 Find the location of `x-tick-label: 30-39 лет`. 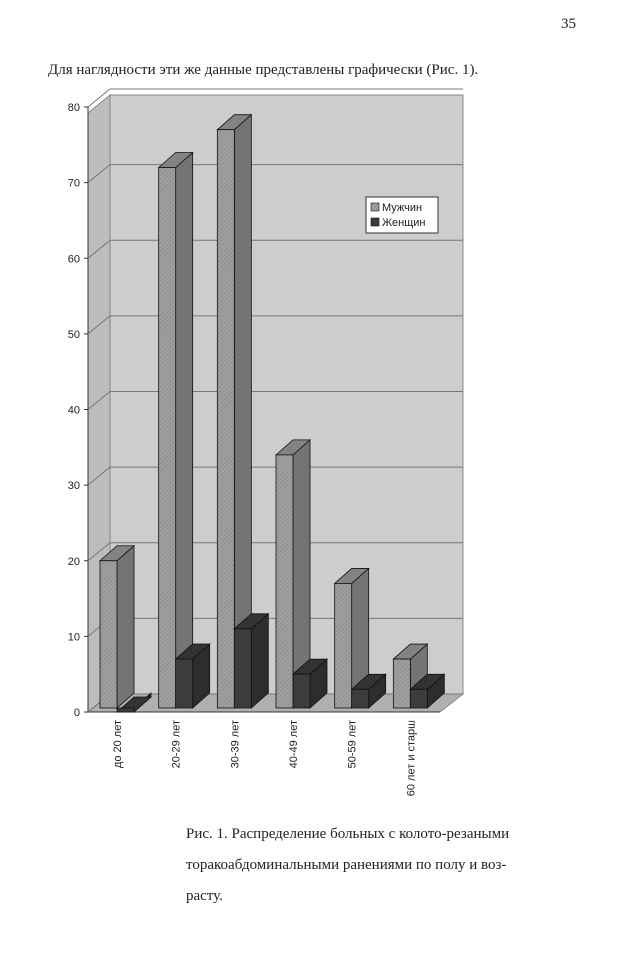

x-tick-label: 30-39 лет is located at coordinates (235, 744).